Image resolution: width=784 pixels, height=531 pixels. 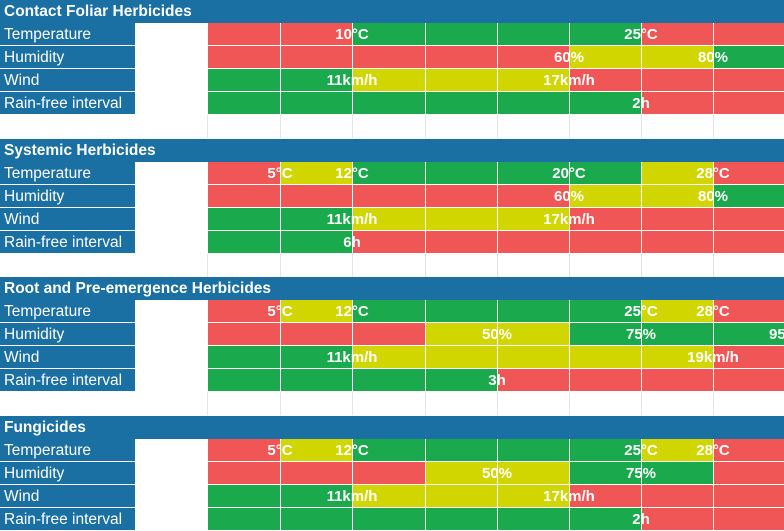 What do you see at coordinates (713, 357) in the screenshot?
I see `threshold-value: 19km/h` at bounding box center [713, 357].